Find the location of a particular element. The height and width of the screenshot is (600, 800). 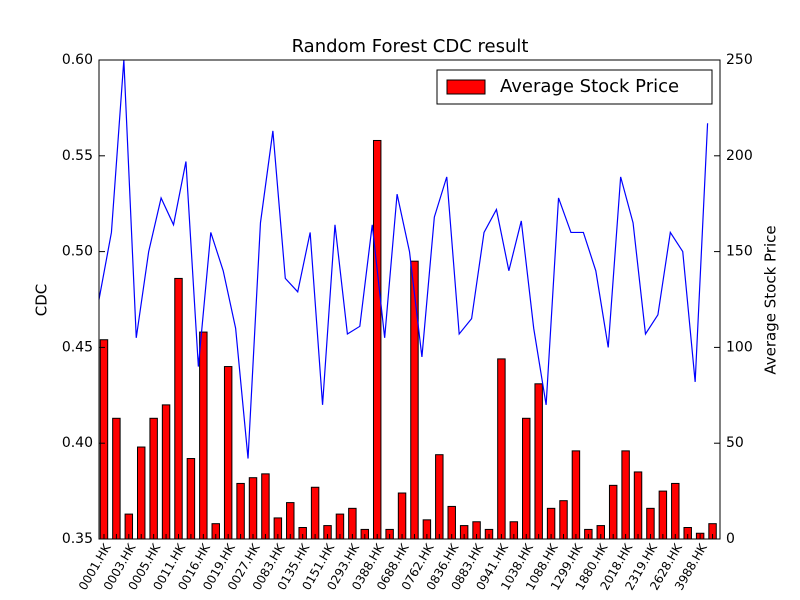

y-tick-label: 0.45 is located at coordinates (77, 347).